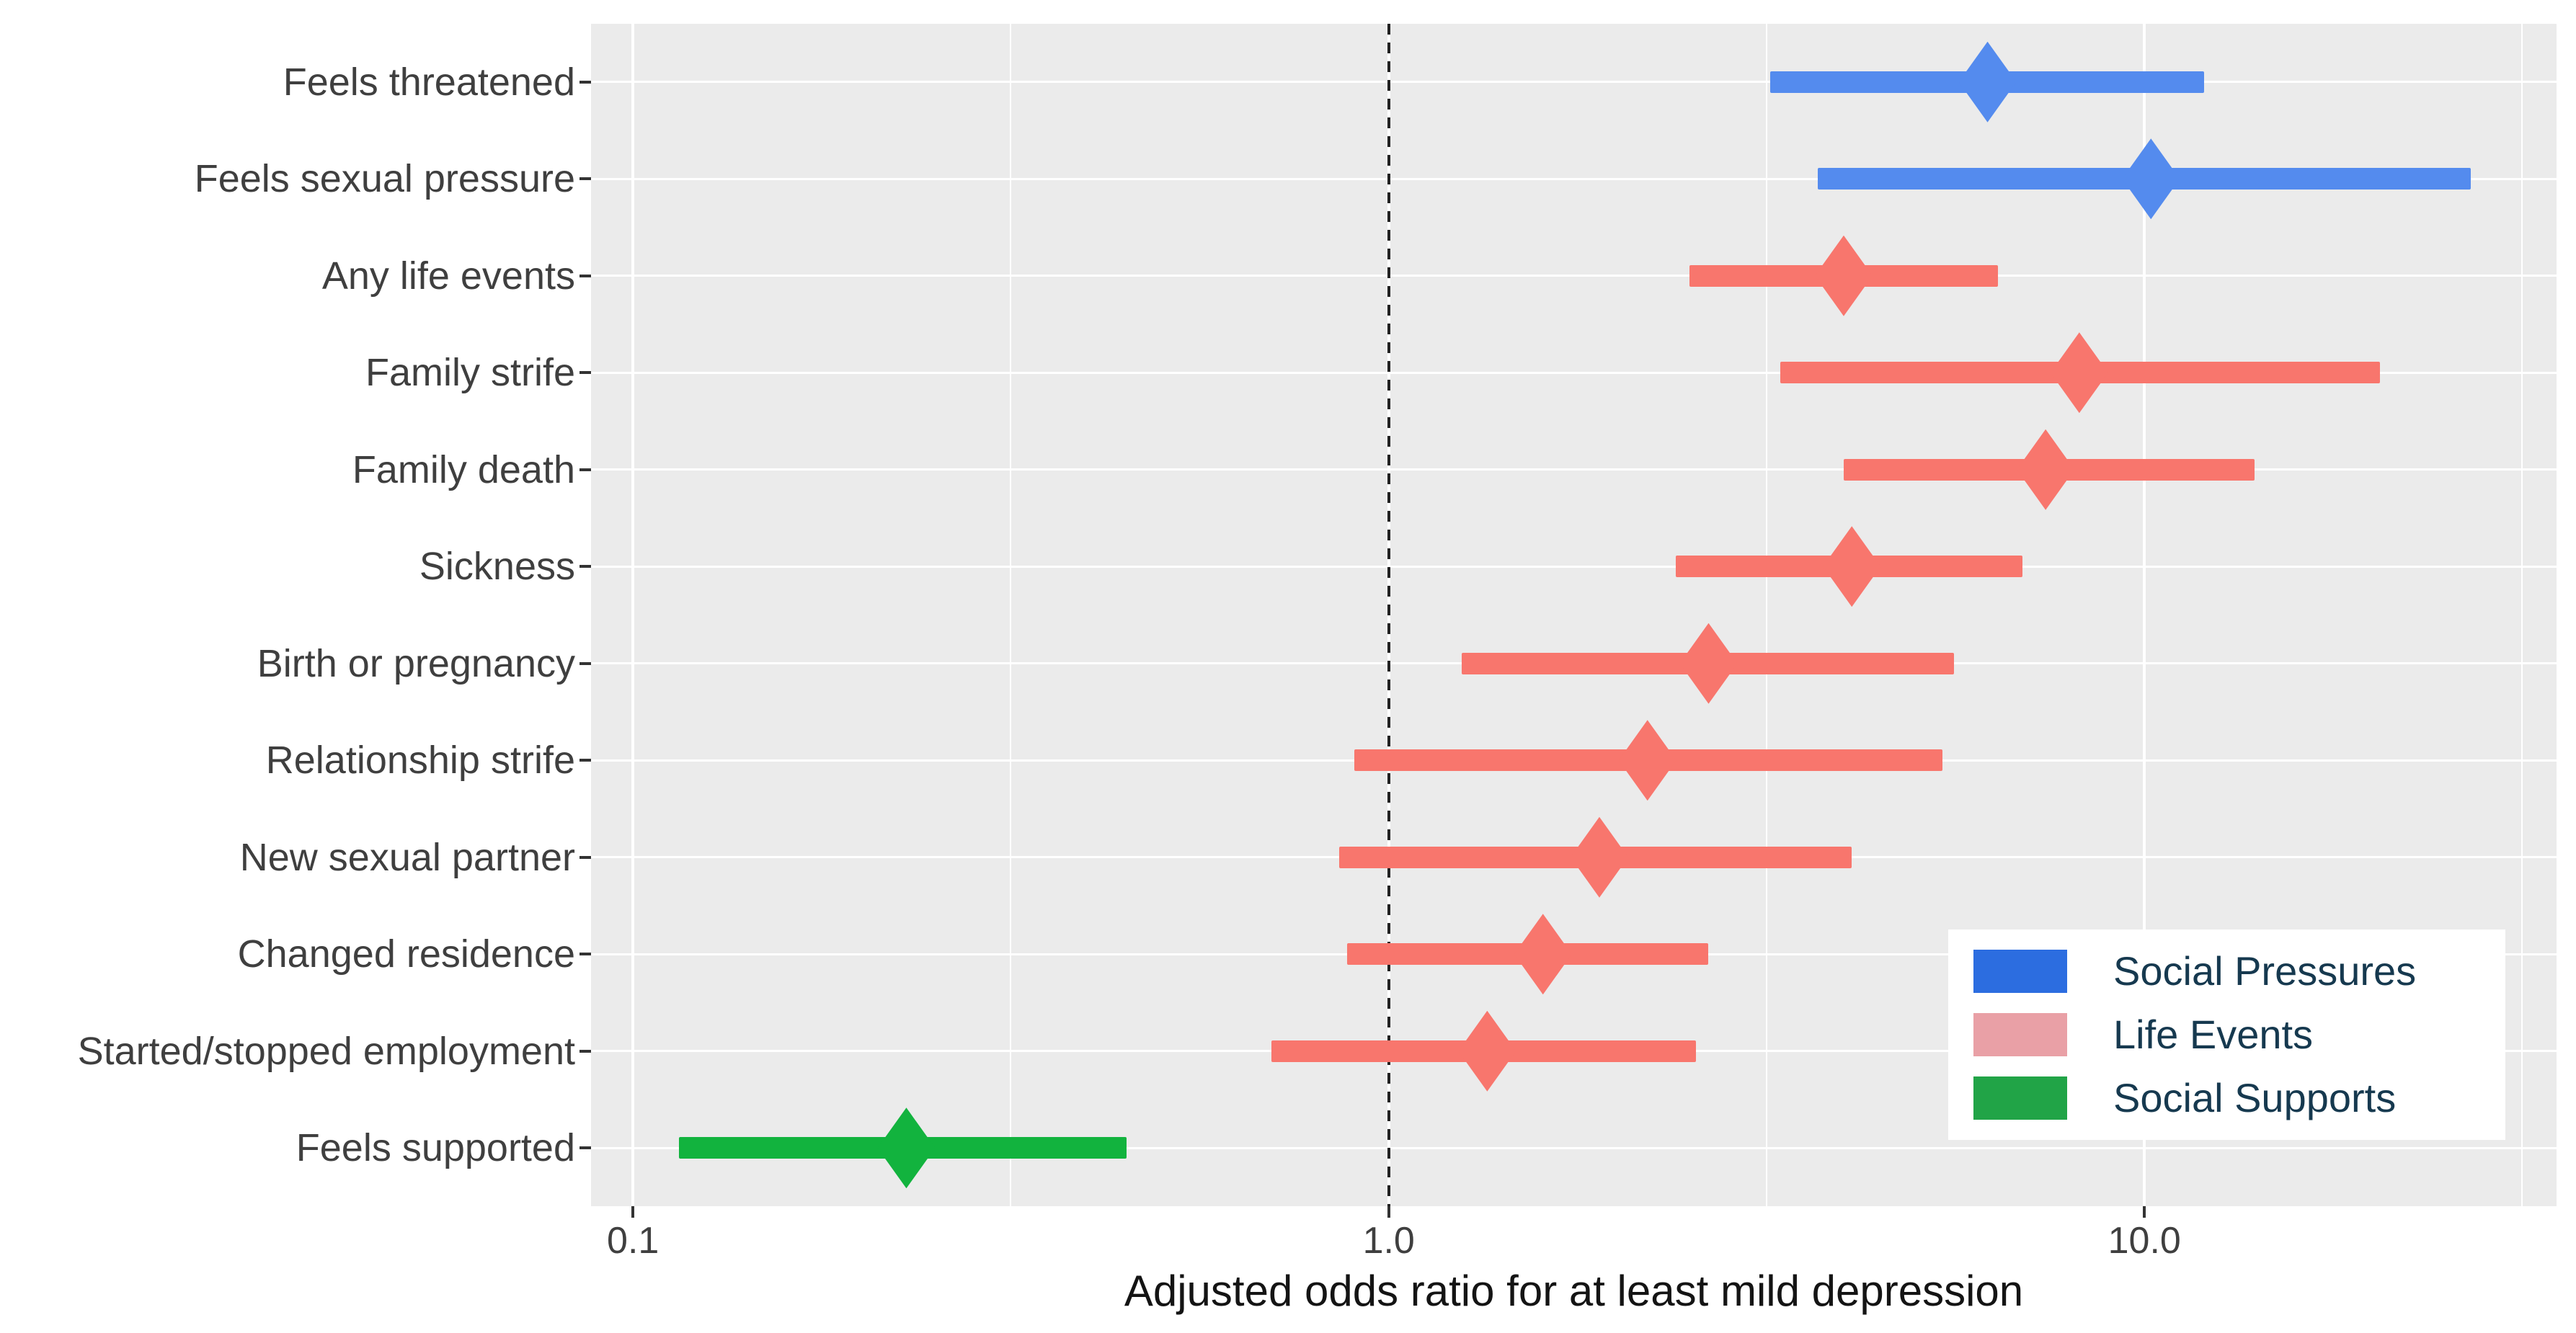 Image resolution: width=2576 pixels, height=1333 pixels. I want to click on legend-item-social-supports: Social Supports, so click(2239, 1098).